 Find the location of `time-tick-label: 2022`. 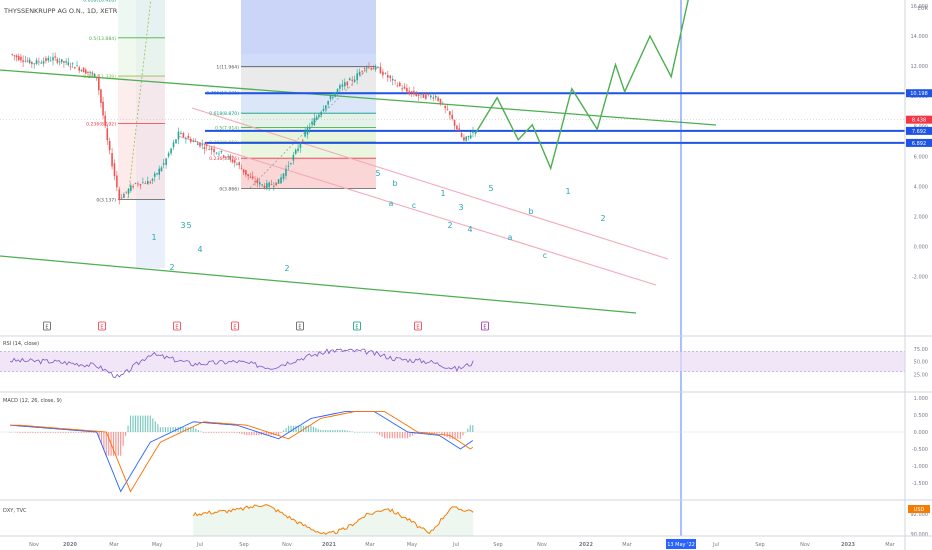

time-tick-label: 2022 is located at coordinates (586, 545).